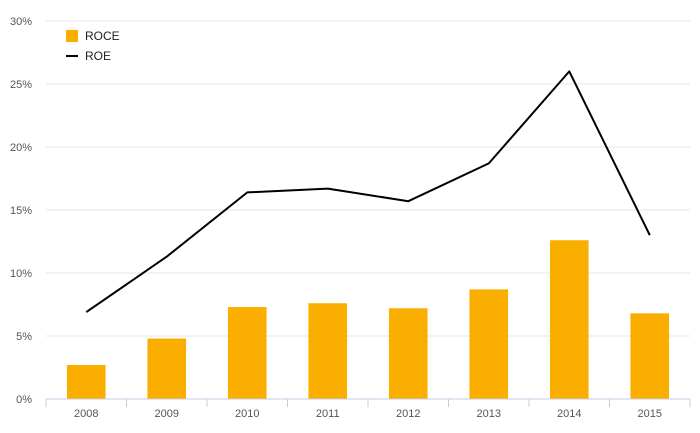 The image size is (700, 433). I want to click on y-tick-label: 5%, so click(24, 337).